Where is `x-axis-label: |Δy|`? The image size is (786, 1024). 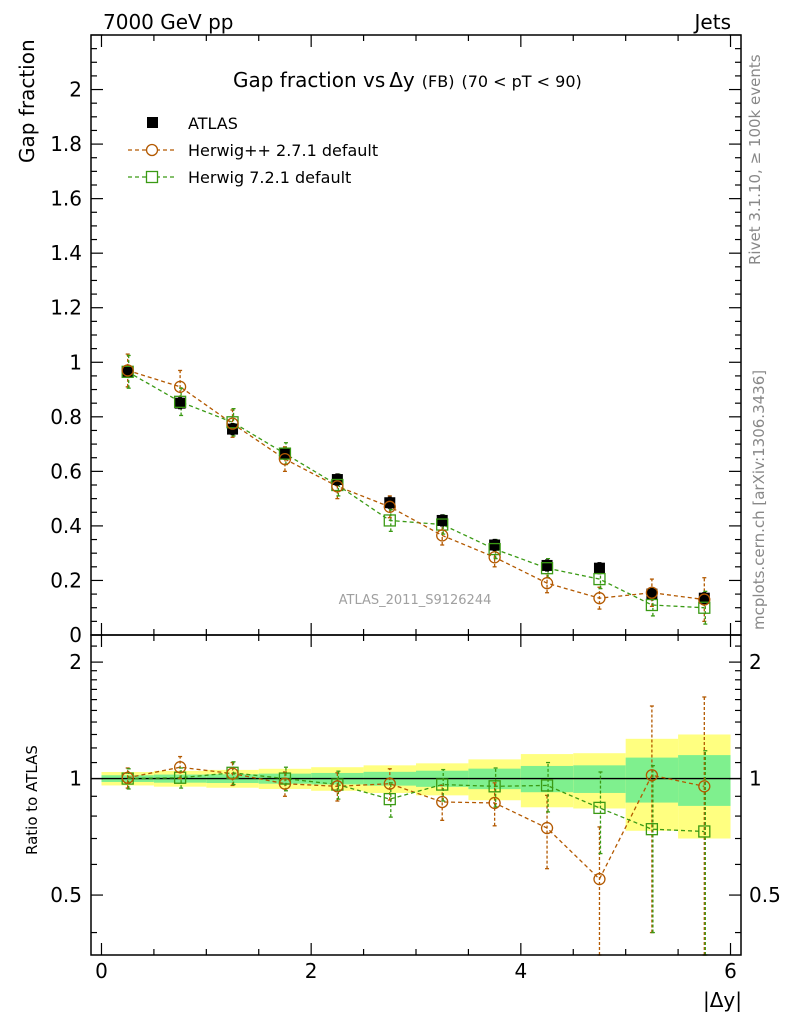 x-axis-label: |Δy| is located at coordinates (722, 1000).